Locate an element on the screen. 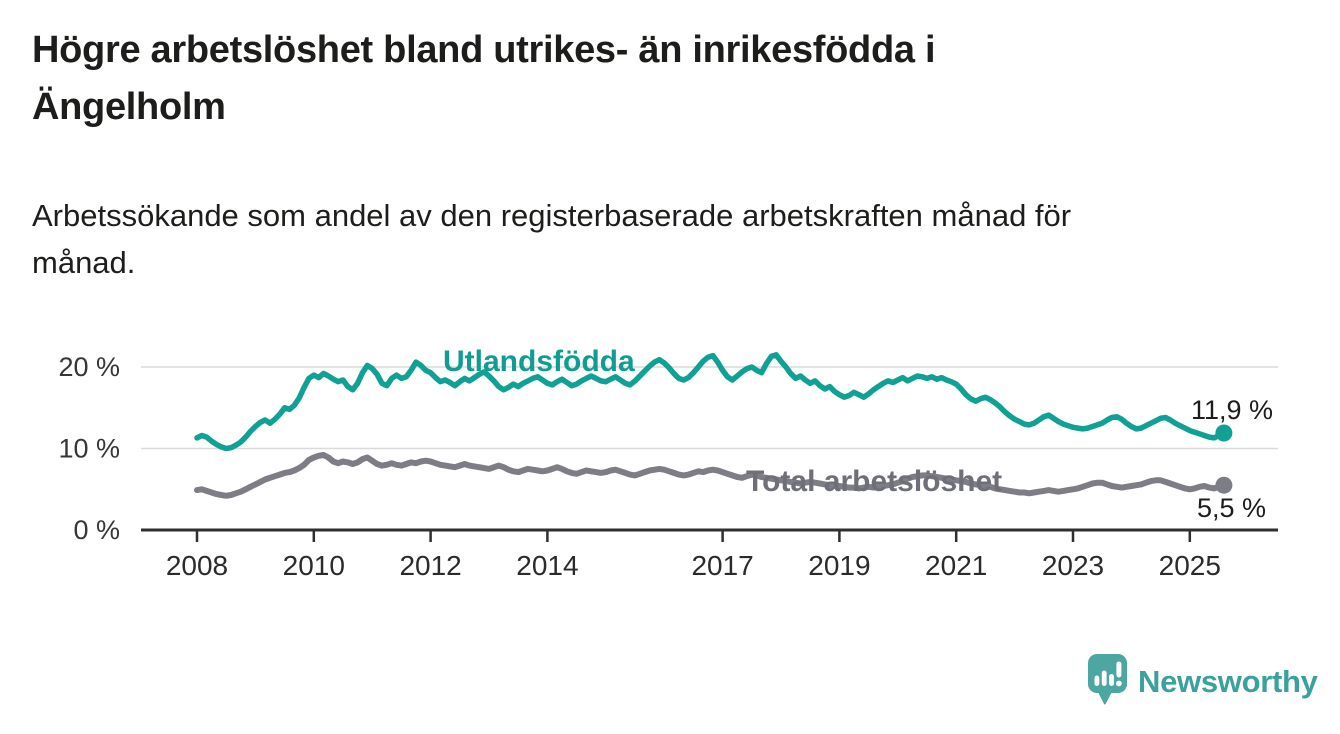 This screenshot has height=734, width=1340. series-end-label-utlandsfodda: 11,9 % is located at coordinates (1232, 410).